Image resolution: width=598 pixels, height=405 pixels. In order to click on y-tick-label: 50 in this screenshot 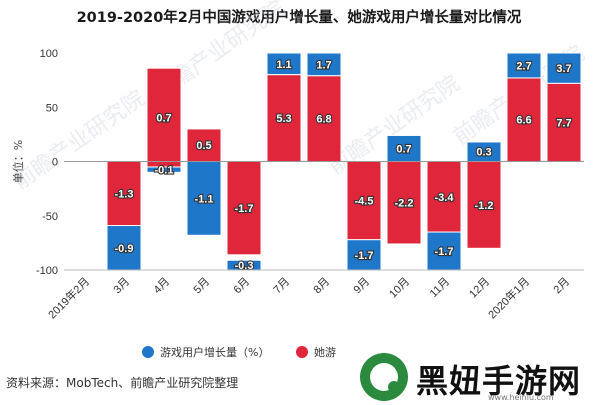, I will do `click(52, 108)`.